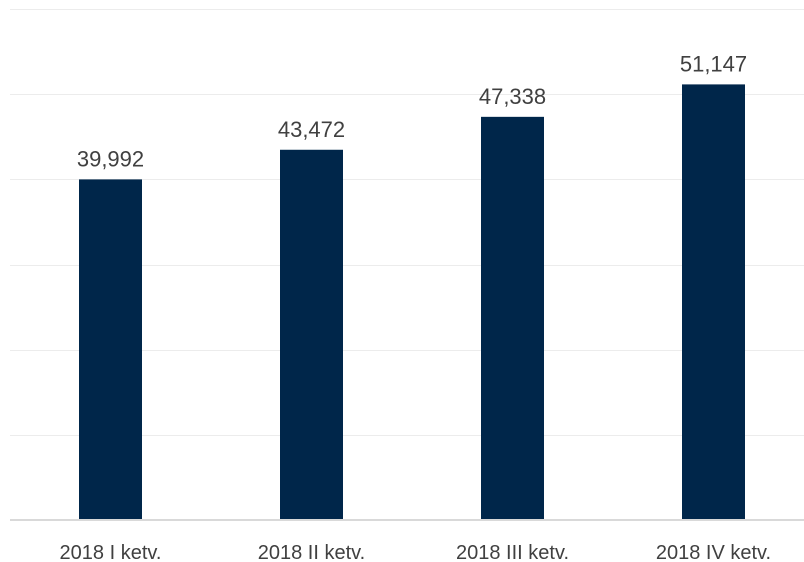 The height and width of the screenshot is (562, 804). I want to click on x-tick-label: 2018 IV ketv., so click(713, 552).